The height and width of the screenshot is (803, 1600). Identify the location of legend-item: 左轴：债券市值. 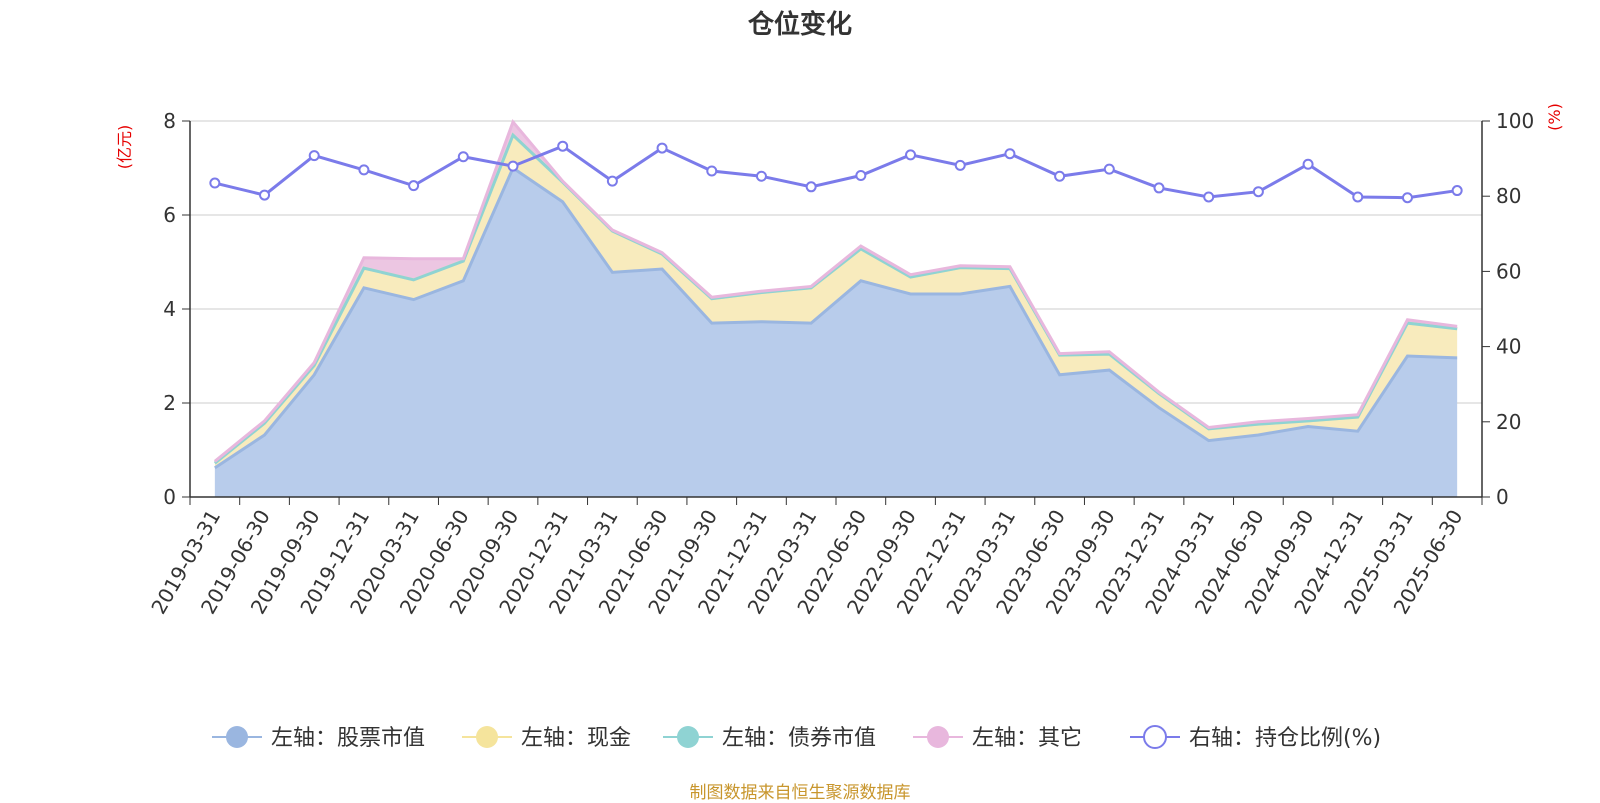
(769, 738).